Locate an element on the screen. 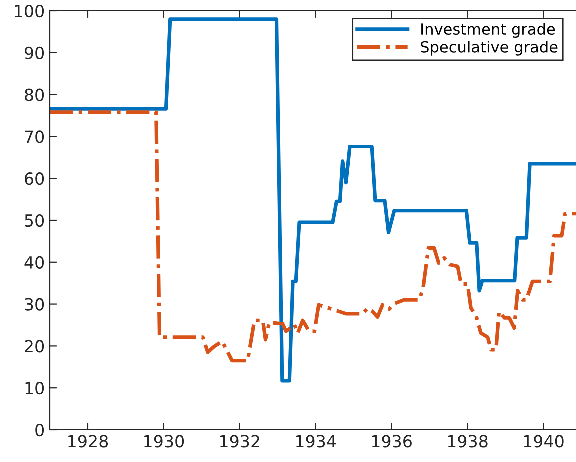 The height and width of the screenshot is (462, 576). y-tick-label: 50 is located at coordinates (34, 221).